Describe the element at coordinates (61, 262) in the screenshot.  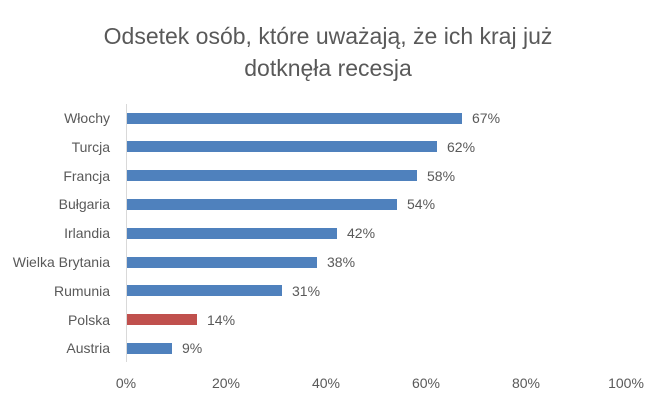
I see `category-label: Wielka Brytania` at that location.